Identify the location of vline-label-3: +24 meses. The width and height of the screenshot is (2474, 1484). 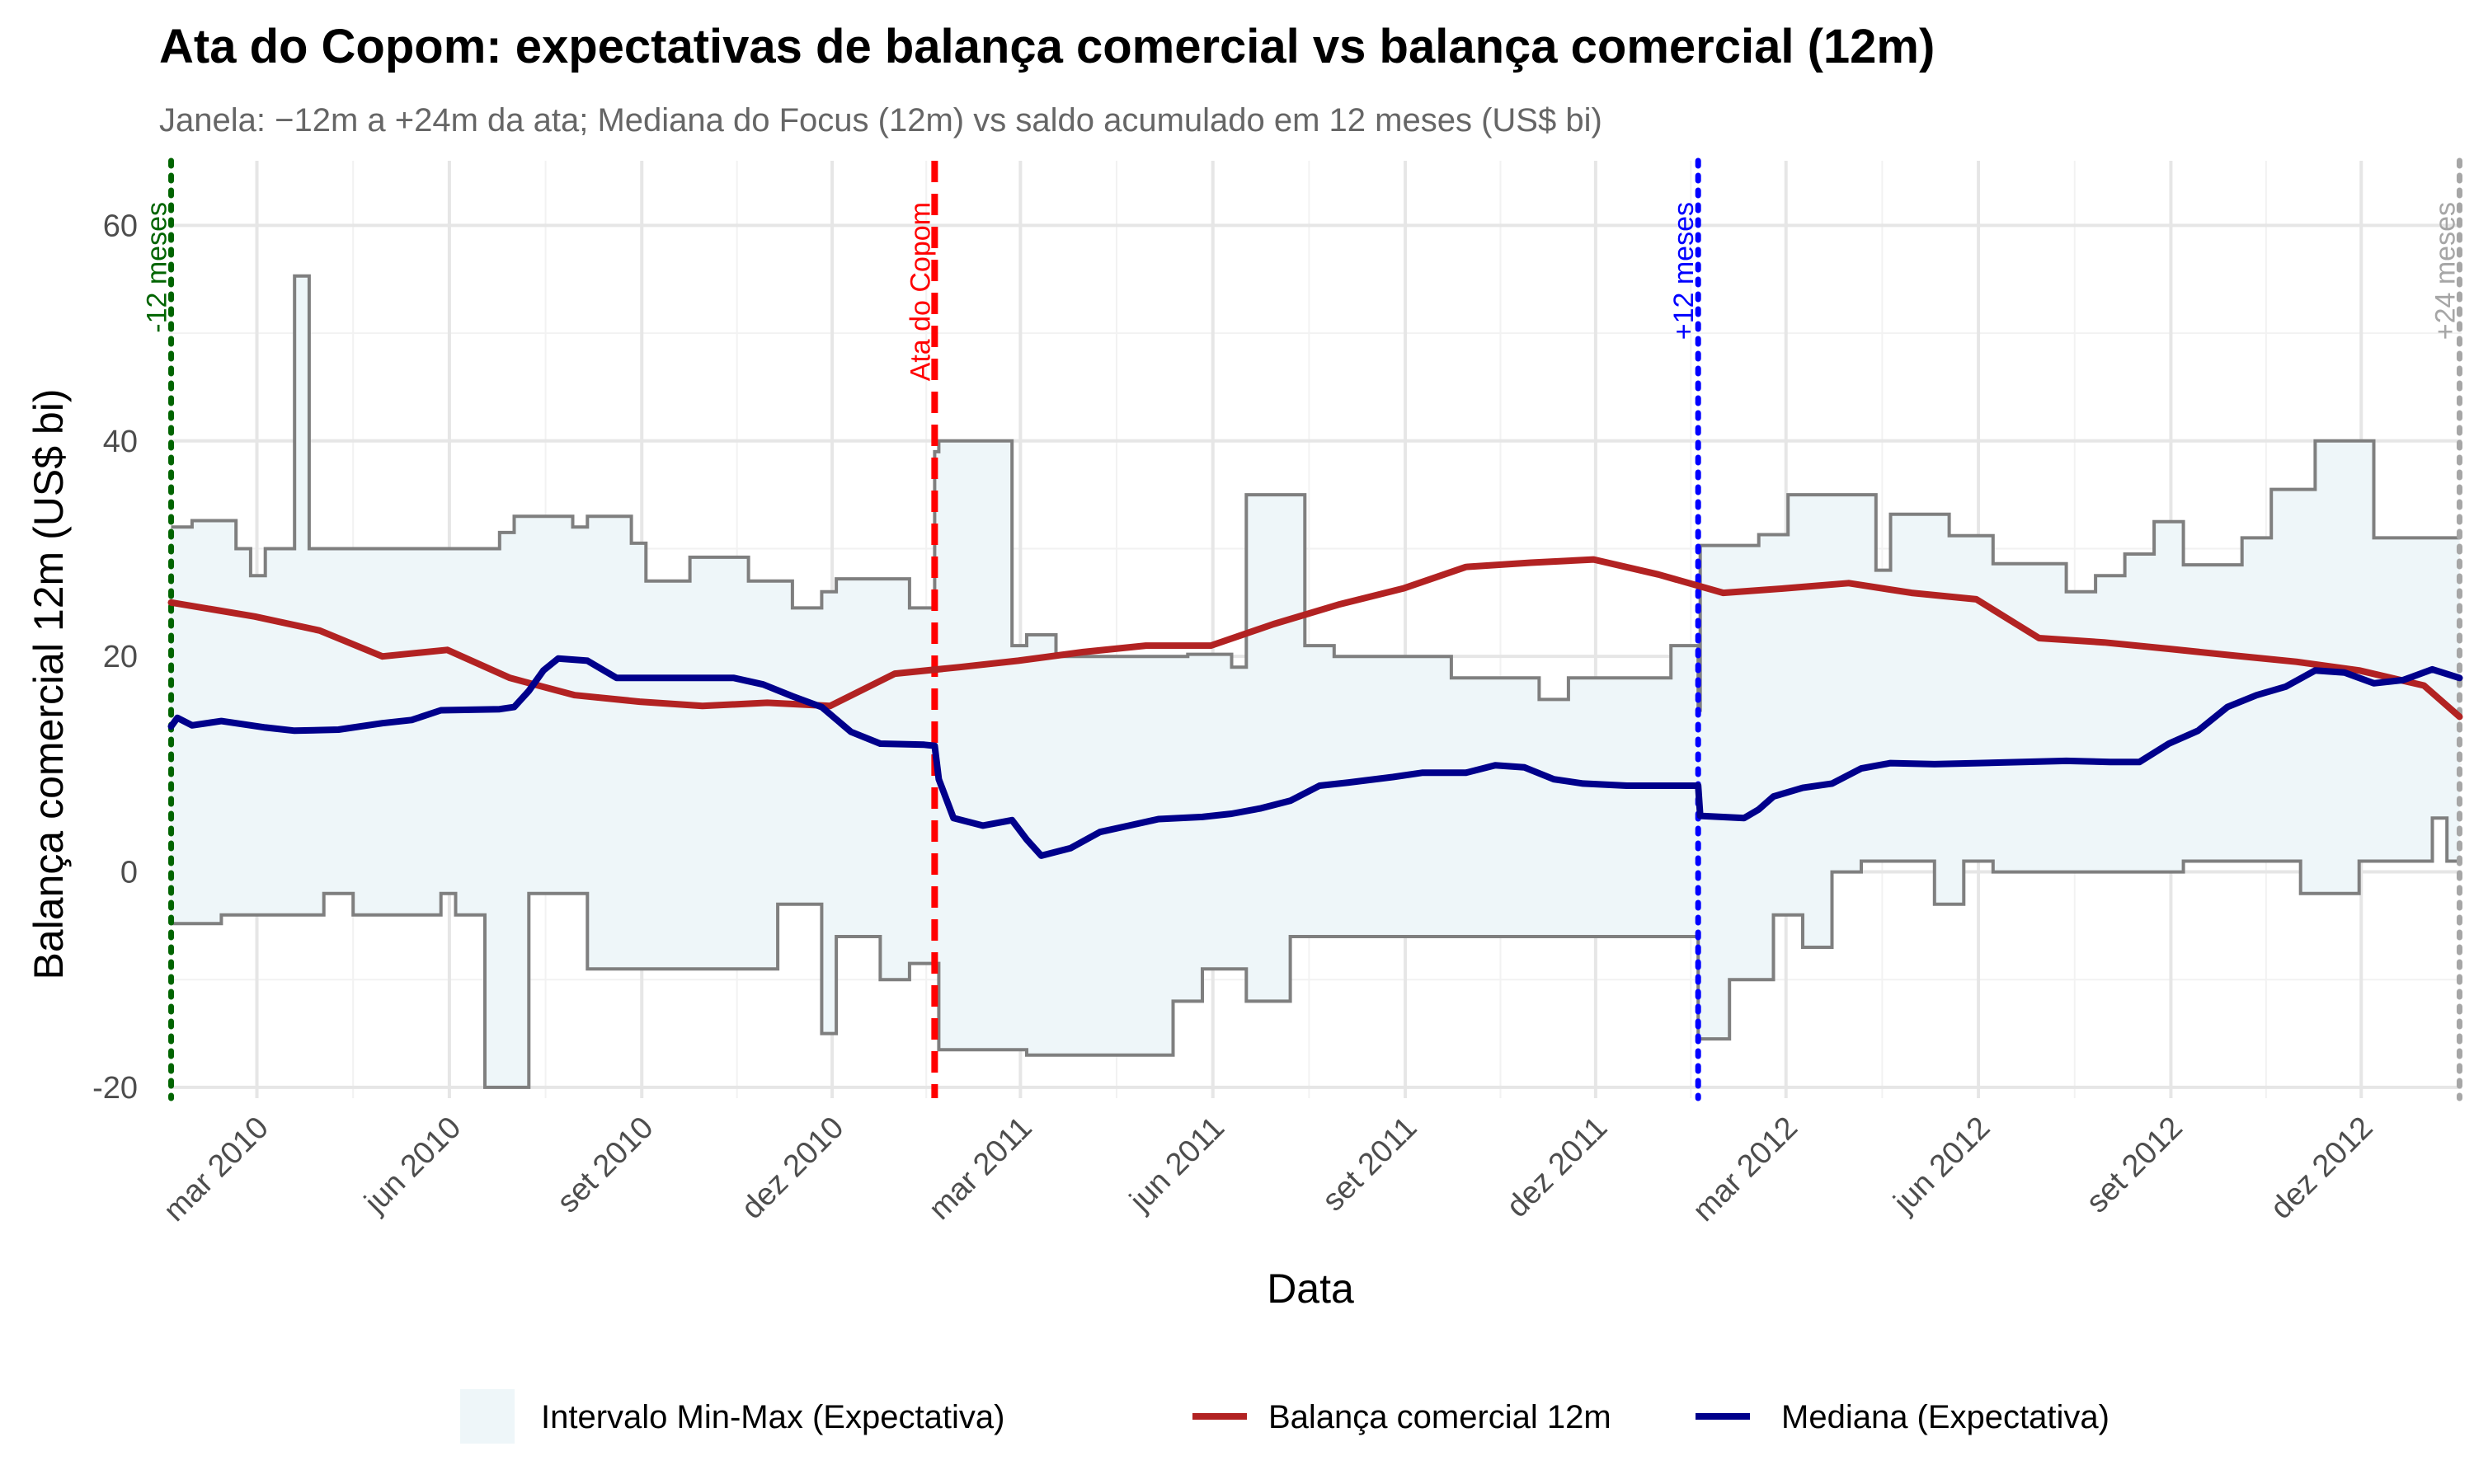
(2445, 271).